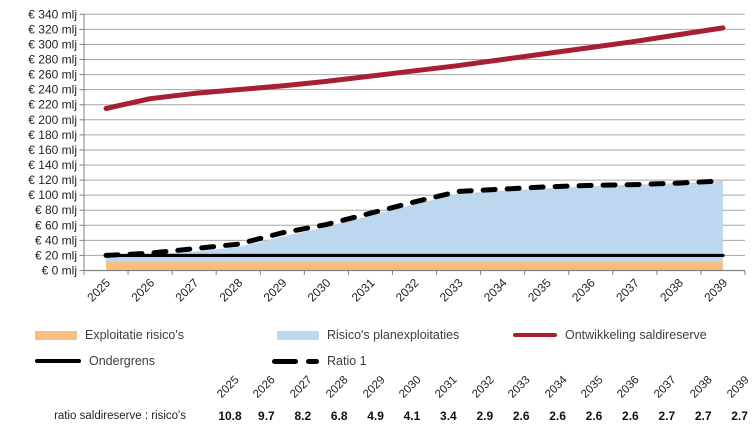 This screenshot has height=445, width=755. What do you see at coordinates (120, 416) in the screenshot?
I see `ratio-row-label: ratio saldireserve : risico's` at bounding box center [120, 416].